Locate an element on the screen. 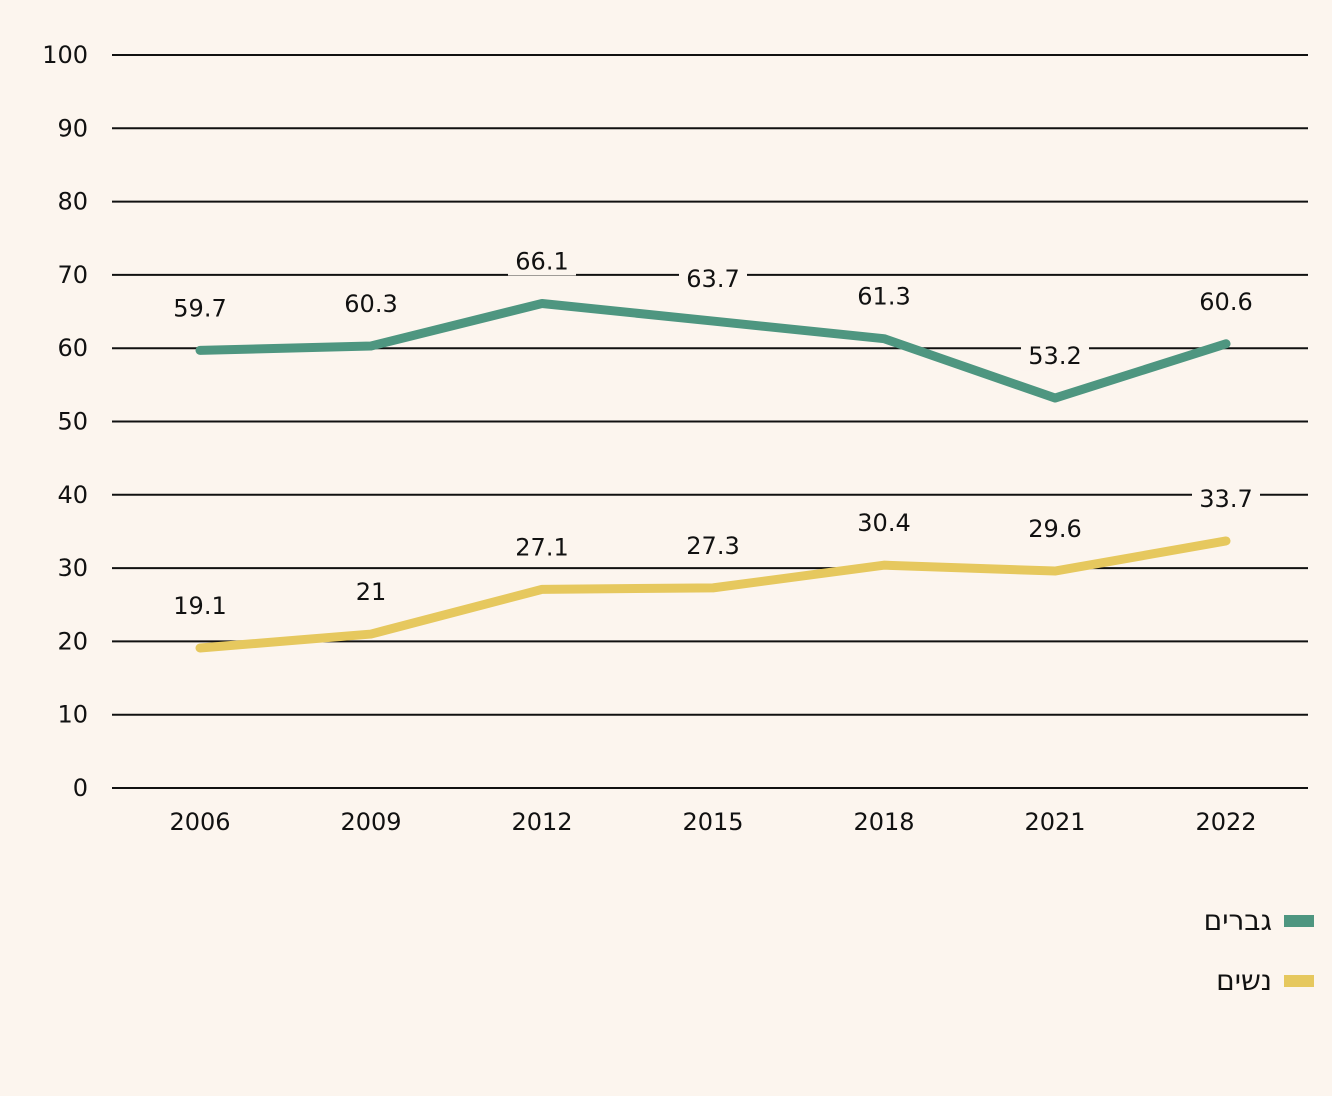 The width and height of the screenshot is (1332, 1096). data-label: 66.1 is located at coordinates (541, 261).